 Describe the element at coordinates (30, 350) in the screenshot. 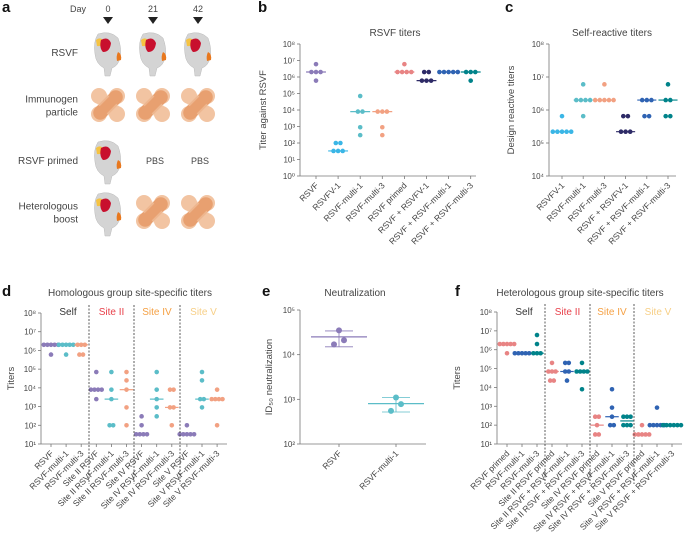

I see `y-tick-label: 10⁶` at that location.